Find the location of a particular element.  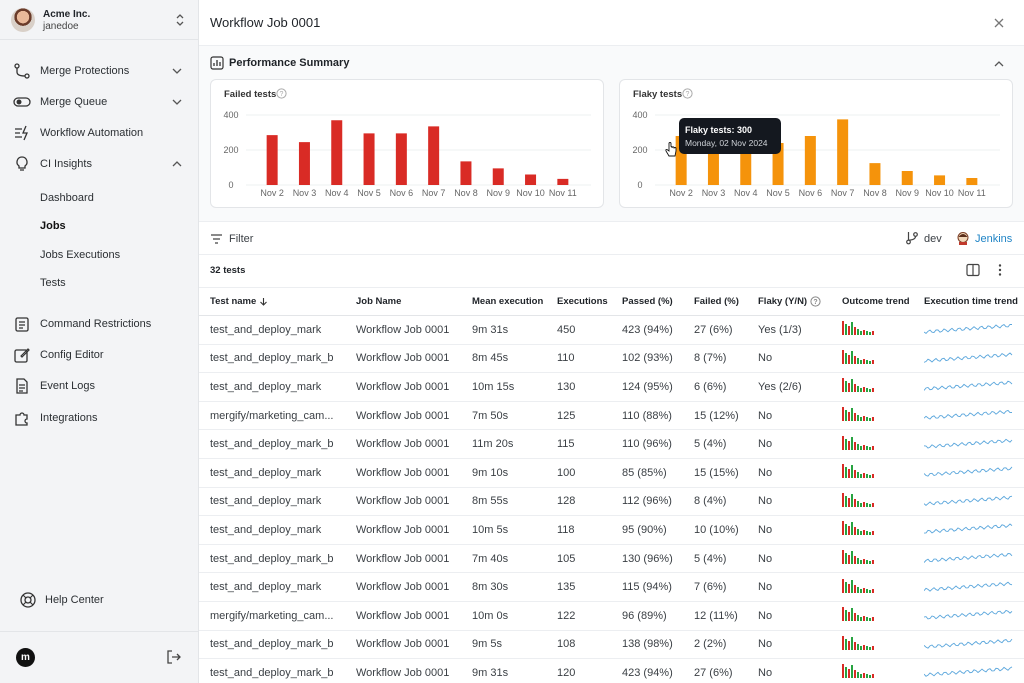

x-tick-label: Nov 5 is located at coordinates (778, 193).